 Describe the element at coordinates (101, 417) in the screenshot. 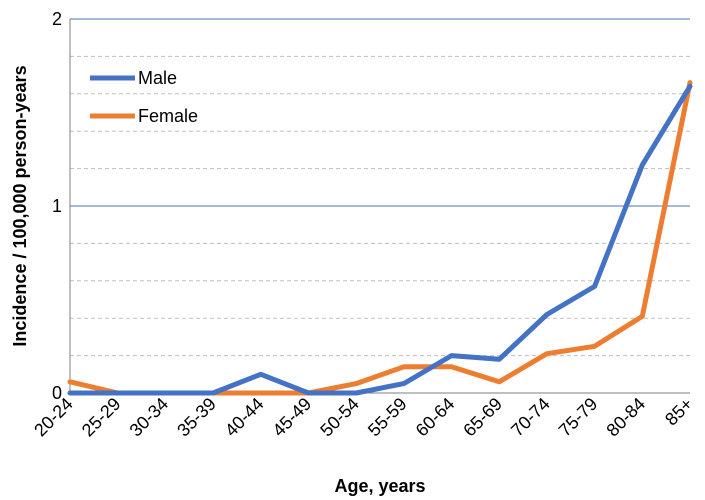

I see `x-tick-label: 25-29` at that location.